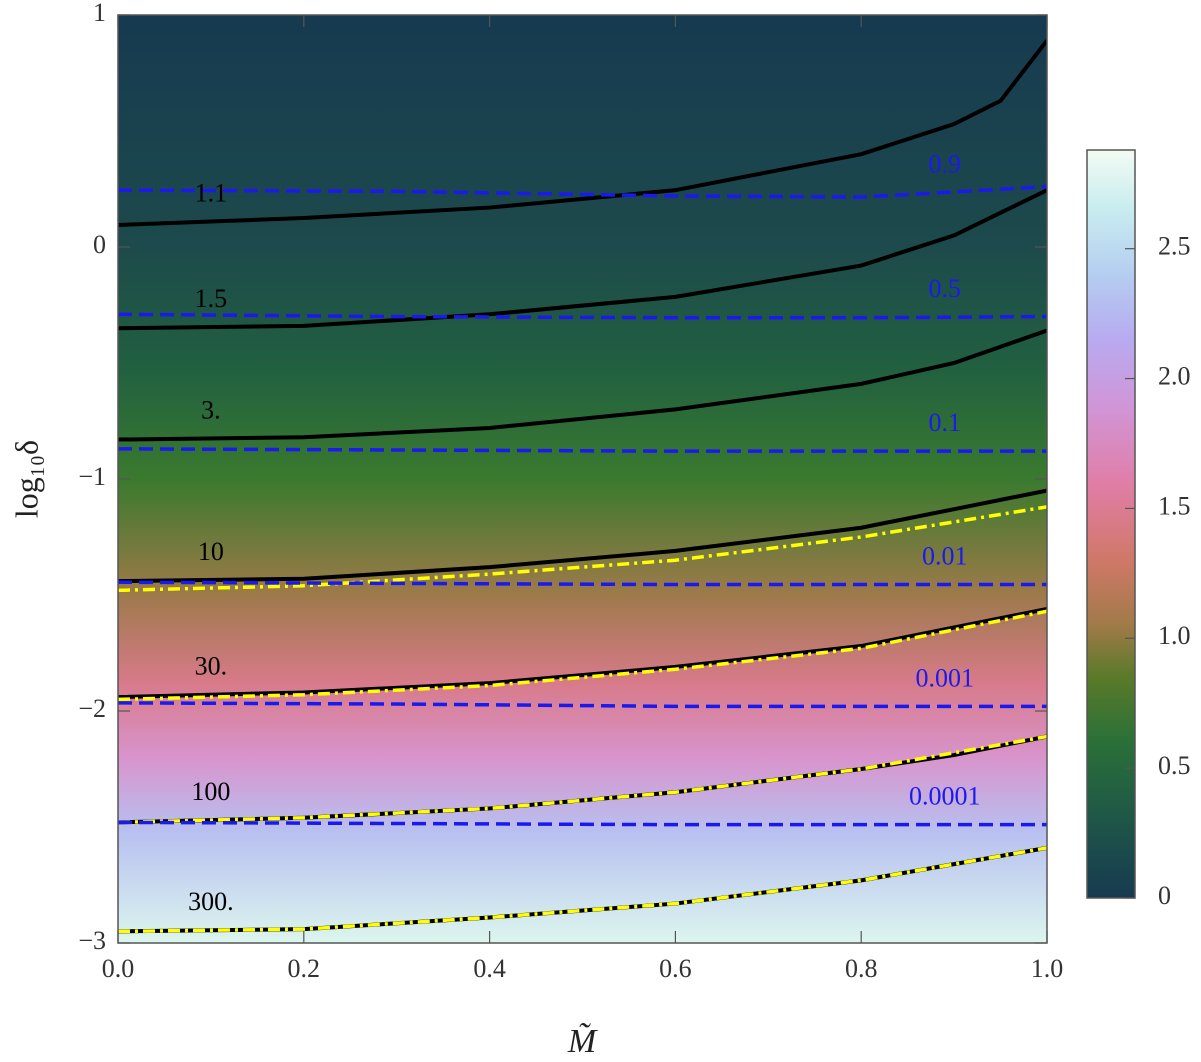  I want to click on colorbar-frame, so click(1111, 524).